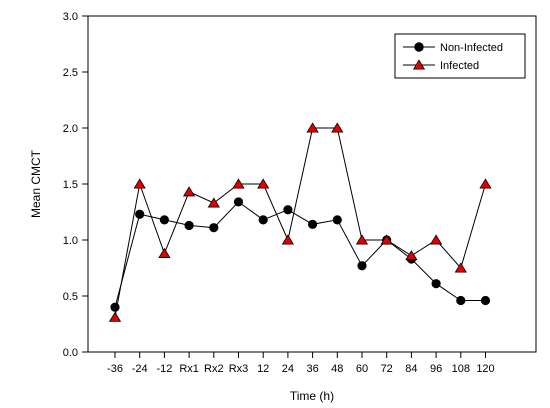 The height and width of the screenshot is (408, 550). I want to click on x-tick-label: 12, so click(263, 369).